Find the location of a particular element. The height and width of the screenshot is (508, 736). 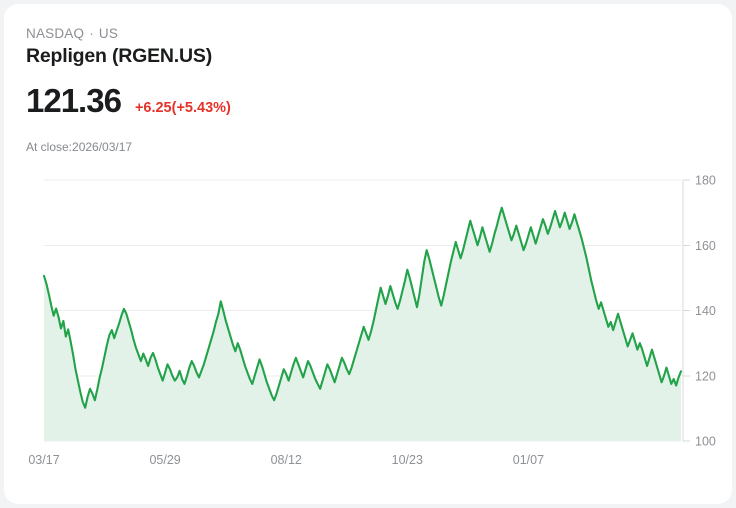

last-price: 121.36 is located at coordinates (74, 100).